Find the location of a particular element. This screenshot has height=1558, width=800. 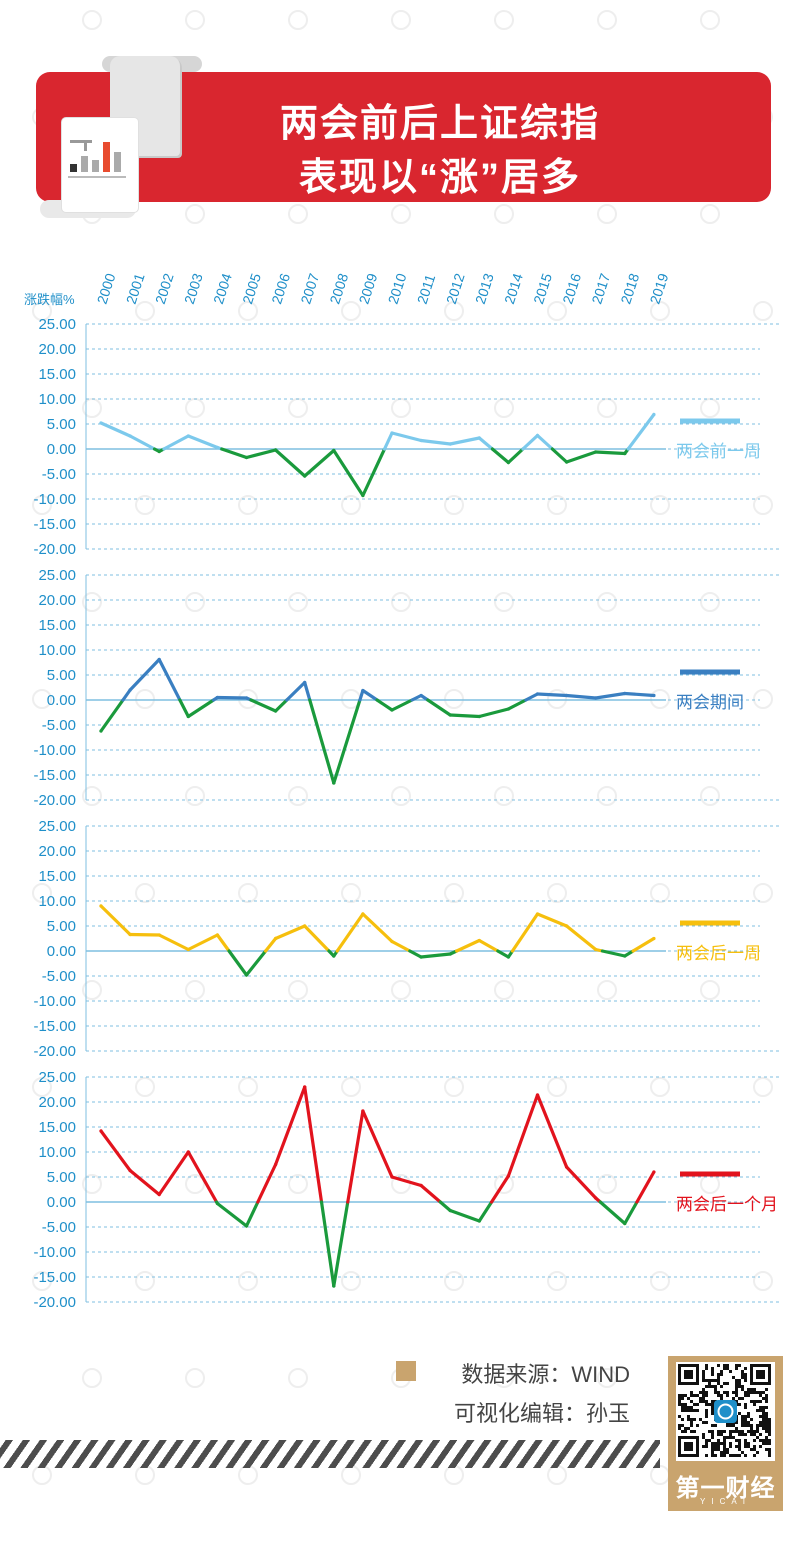

y-tick-label: 0.00 is located at coordinates (61, 449).